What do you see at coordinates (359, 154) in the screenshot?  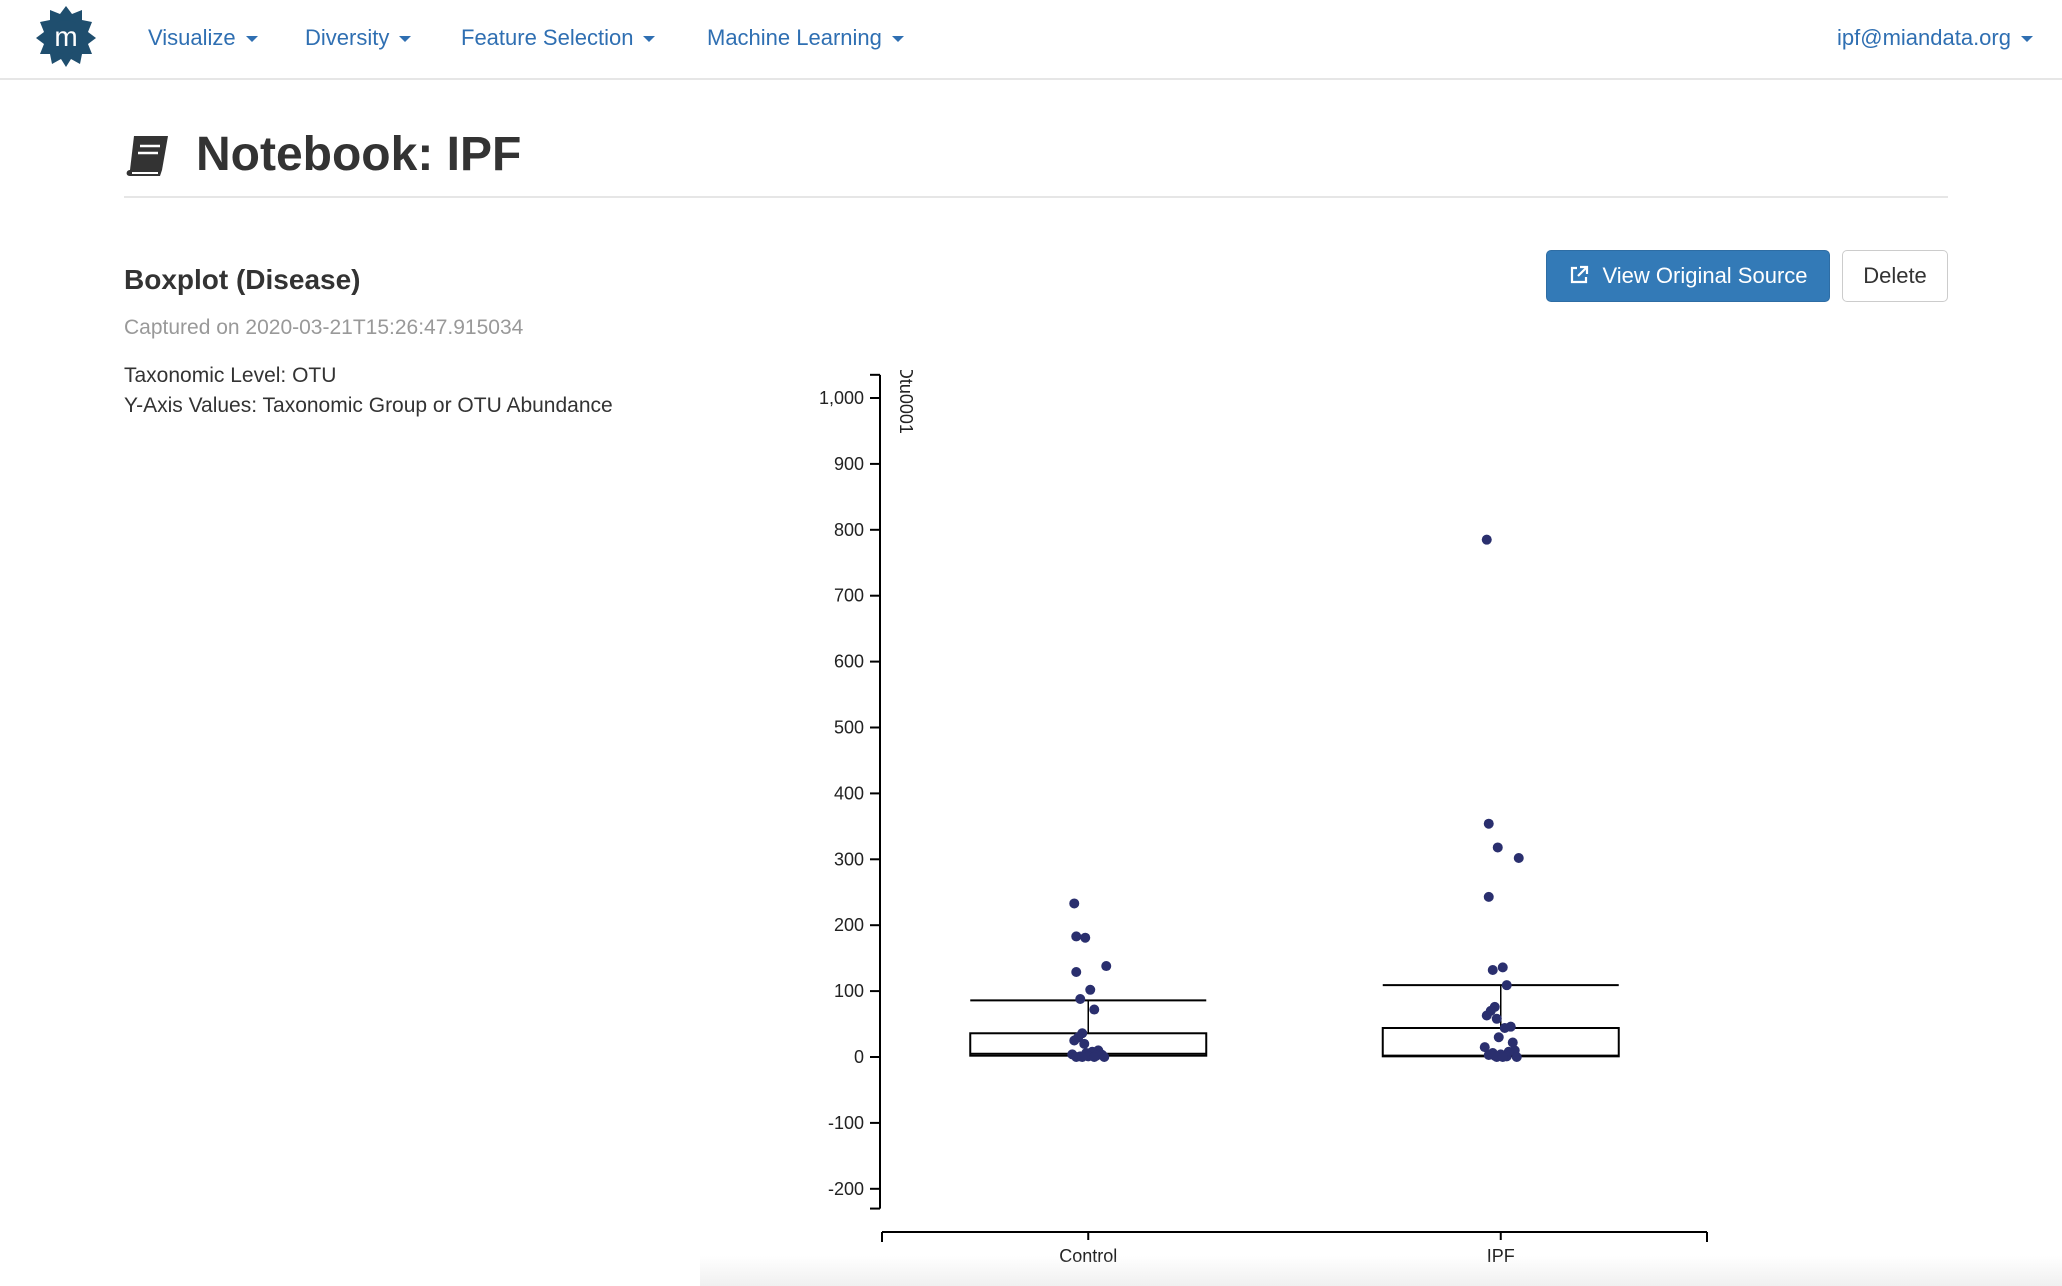 I see `page-title: Notebook: IPF` at bounding box center [359, 154].